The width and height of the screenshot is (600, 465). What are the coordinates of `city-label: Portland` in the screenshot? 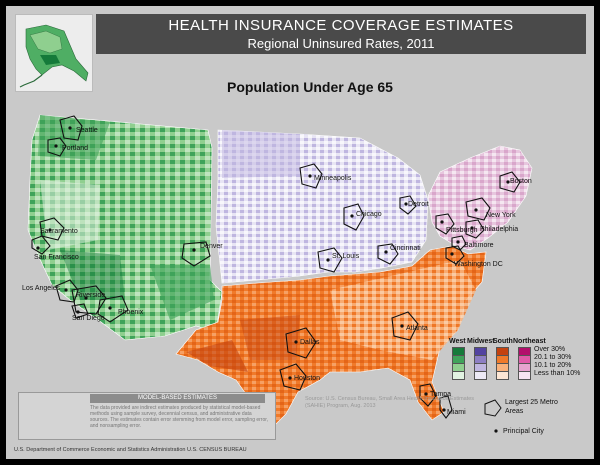 It's located at (75, 148).